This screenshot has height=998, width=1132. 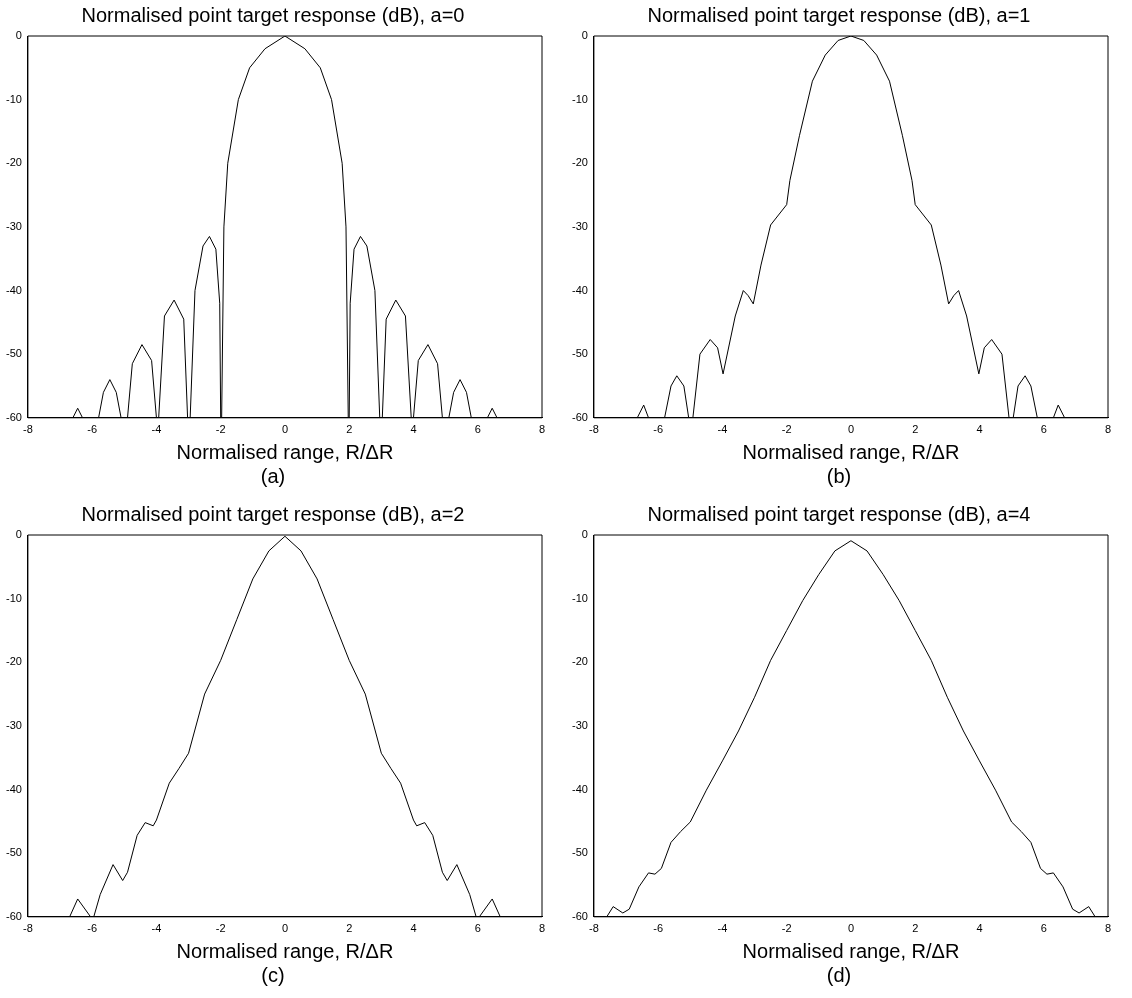 What do you see at coordinates (273, 475) in the screenshot?
I see `text: (a)` at bounding box center [273, 475].